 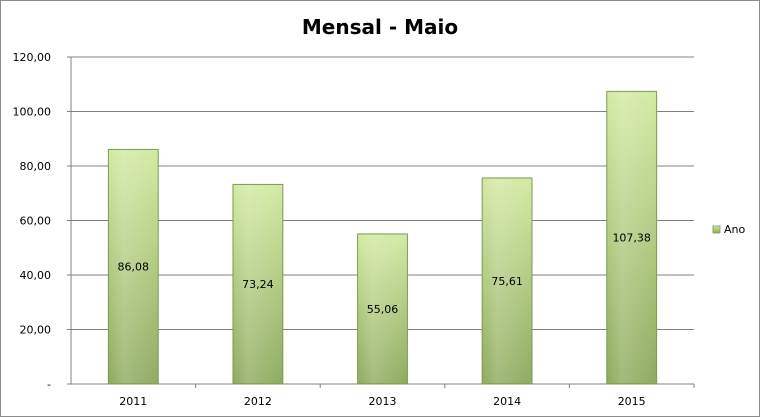 I want to click on data-label: 107,38, so click(x=631, y=238).